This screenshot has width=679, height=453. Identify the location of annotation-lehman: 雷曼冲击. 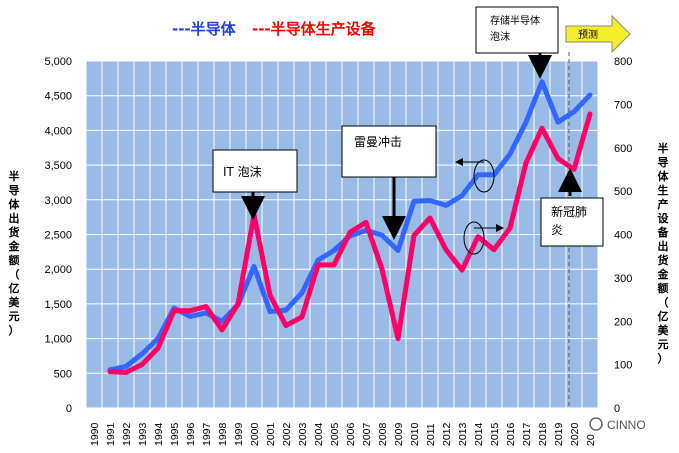
(378, 141).